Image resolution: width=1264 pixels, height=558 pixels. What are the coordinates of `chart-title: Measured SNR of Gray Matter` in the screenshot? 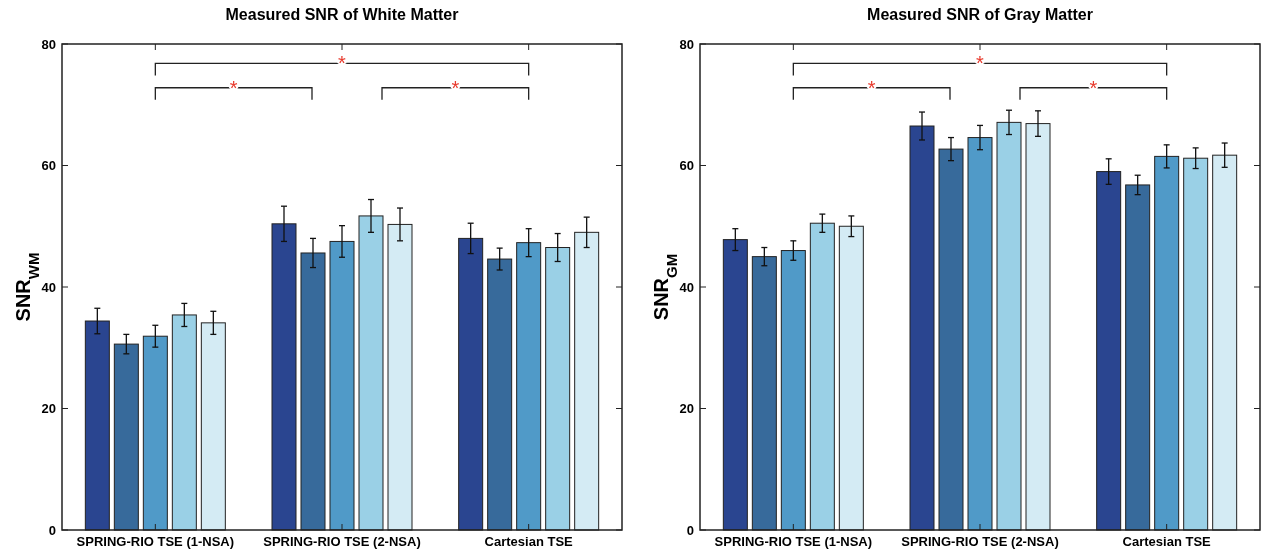 It's located at (980, 14).